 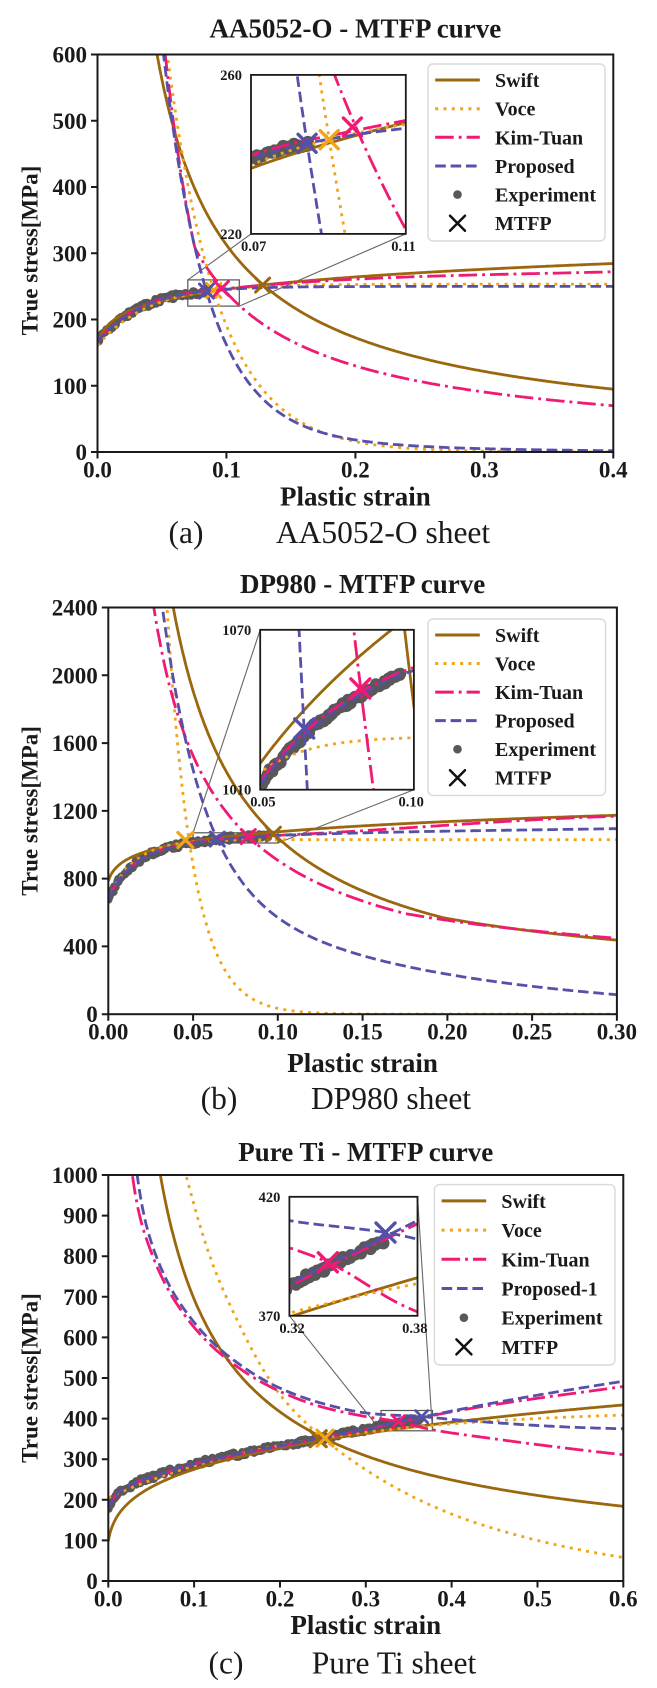 I want to click on svg-text: Pure Ti sheet, so click(x=394, y=1663).